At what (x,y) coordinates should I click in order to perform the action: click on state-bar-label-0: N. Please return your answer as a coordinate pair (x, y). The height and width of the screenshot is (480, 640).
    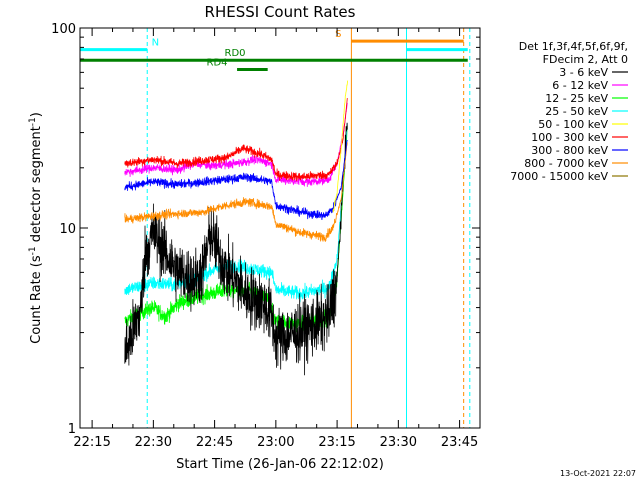
    Looking at the image, I should click on (155, 43).